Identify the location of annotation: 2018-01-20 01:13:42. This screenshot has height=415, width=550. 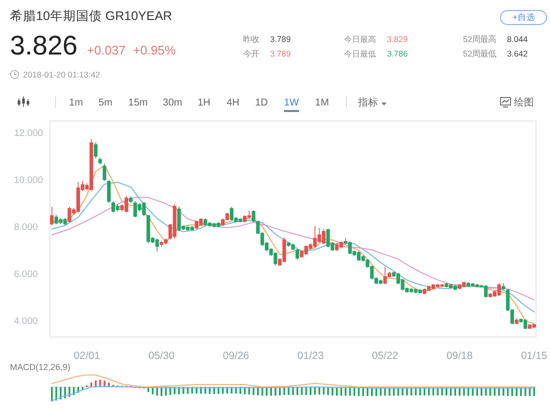
(61, 75).